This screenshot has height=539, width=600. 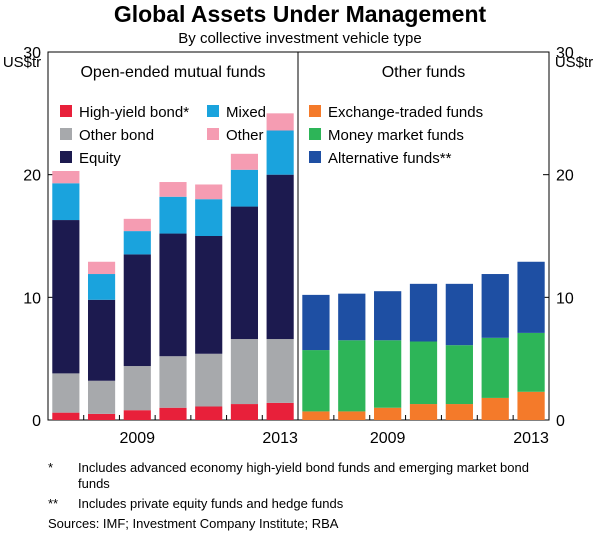 I want to click on bar-mixed-2008, so click(x=102, y=287).